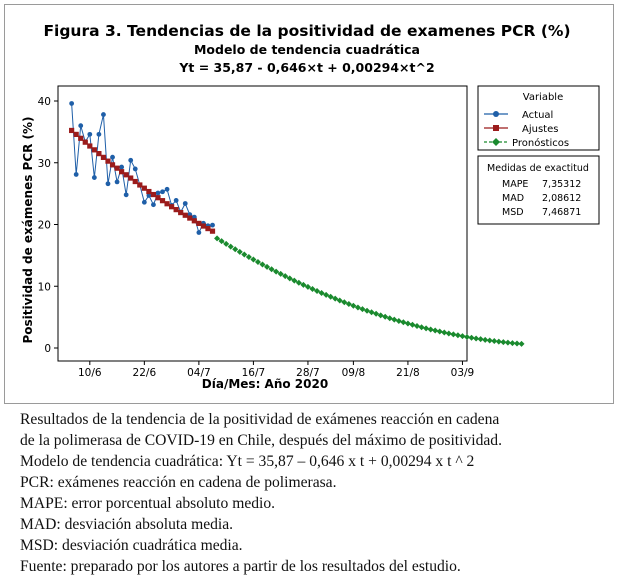  Describe the element at coordinates (561, 184) in the screenshot. I see `accuracy-value-mape: 7,35312` at that location.